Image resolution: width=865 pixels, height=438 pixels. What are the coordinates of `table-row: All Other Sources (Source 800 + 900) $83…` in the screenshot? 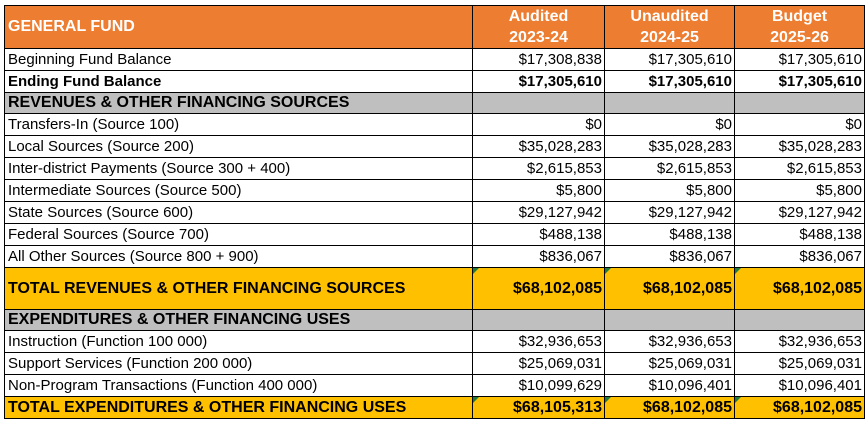 It's located at (434, 256).